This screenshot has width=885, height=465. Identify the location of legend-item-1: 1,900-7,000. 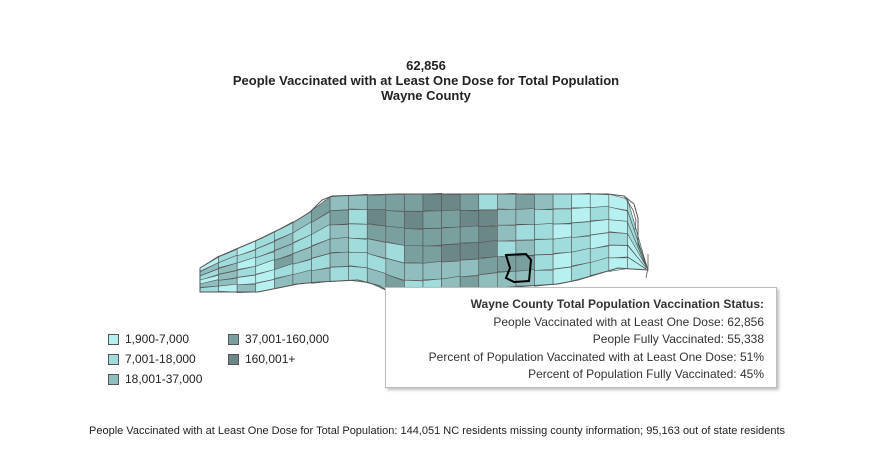
(148, 339).